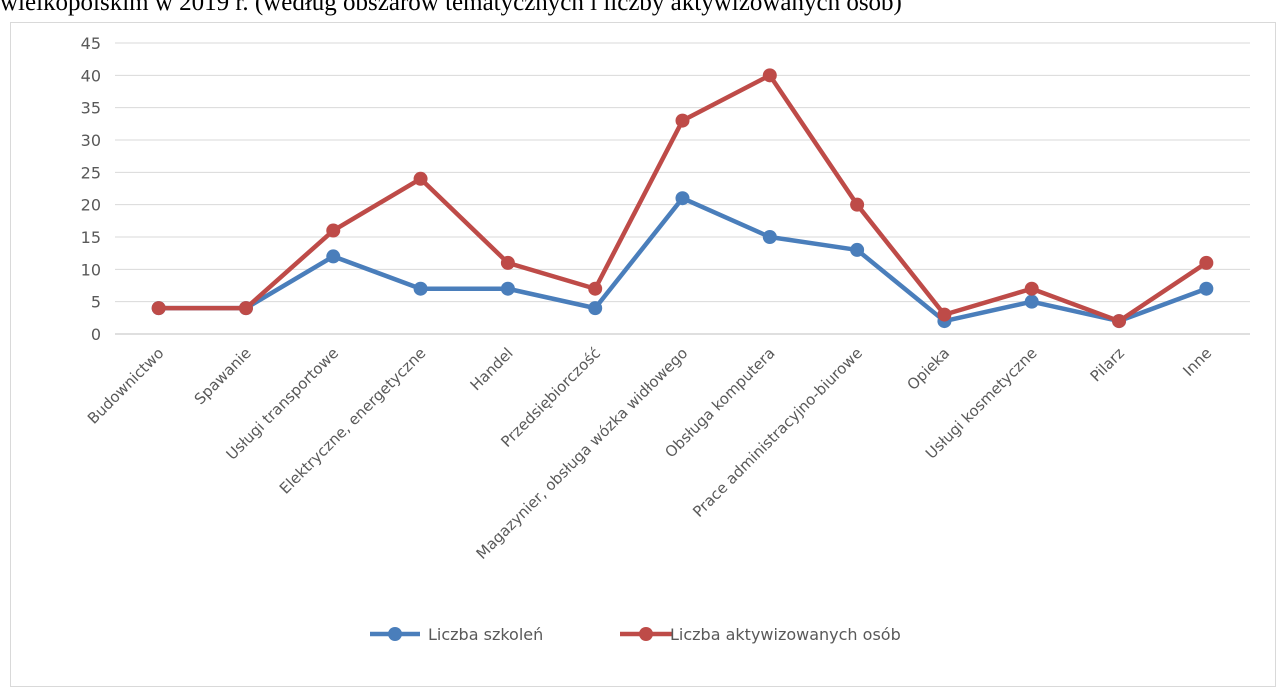 The height and width of the screenshot is (693, 1286). Describe the element at coordinates (91, 140) in the screenshot. I see `y-tick-label: 30` at that location.